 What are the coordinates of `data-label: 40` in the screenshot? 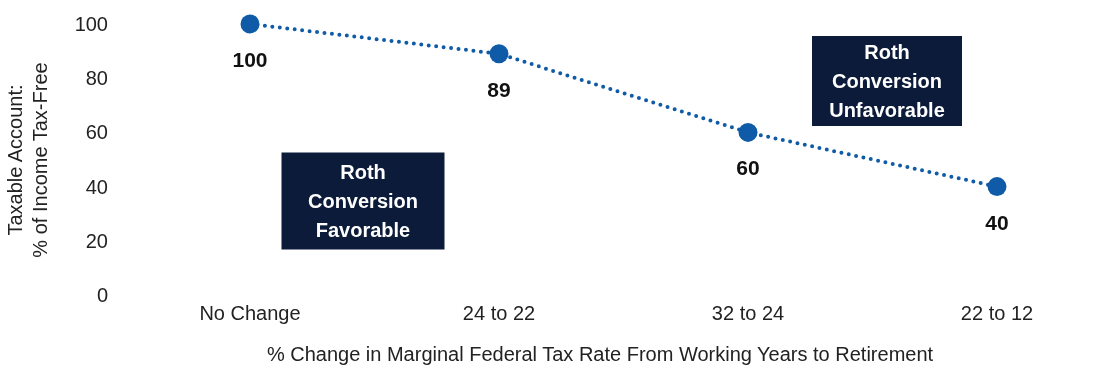 It's located at (997, 222).